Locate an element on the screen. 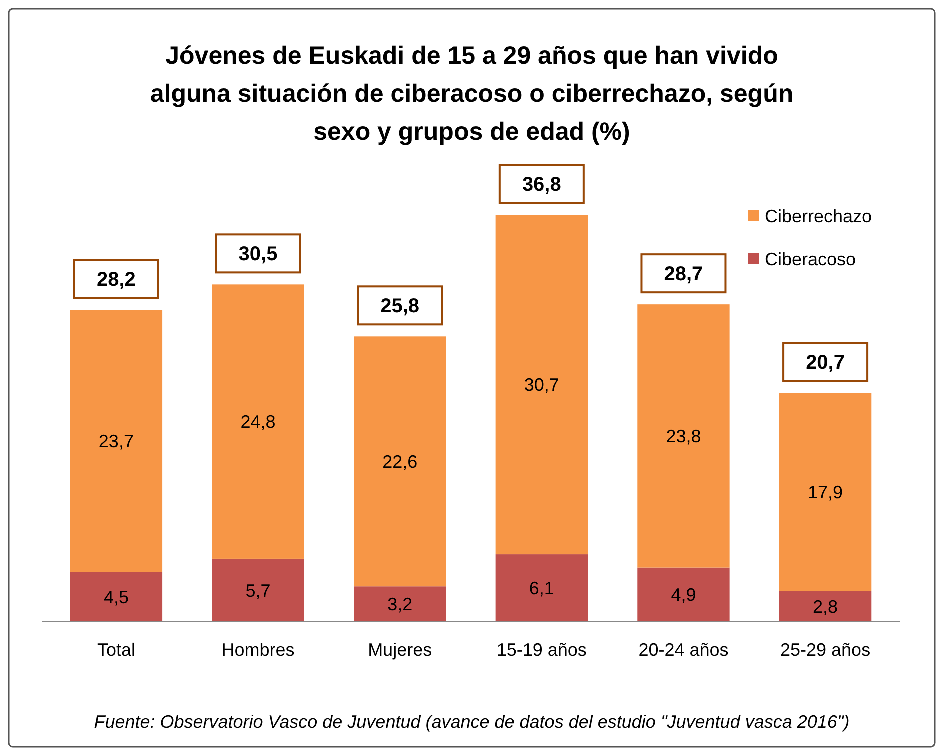 The image size is (944, 756). data-label: 22,6 is located at coordinates (400, 462).